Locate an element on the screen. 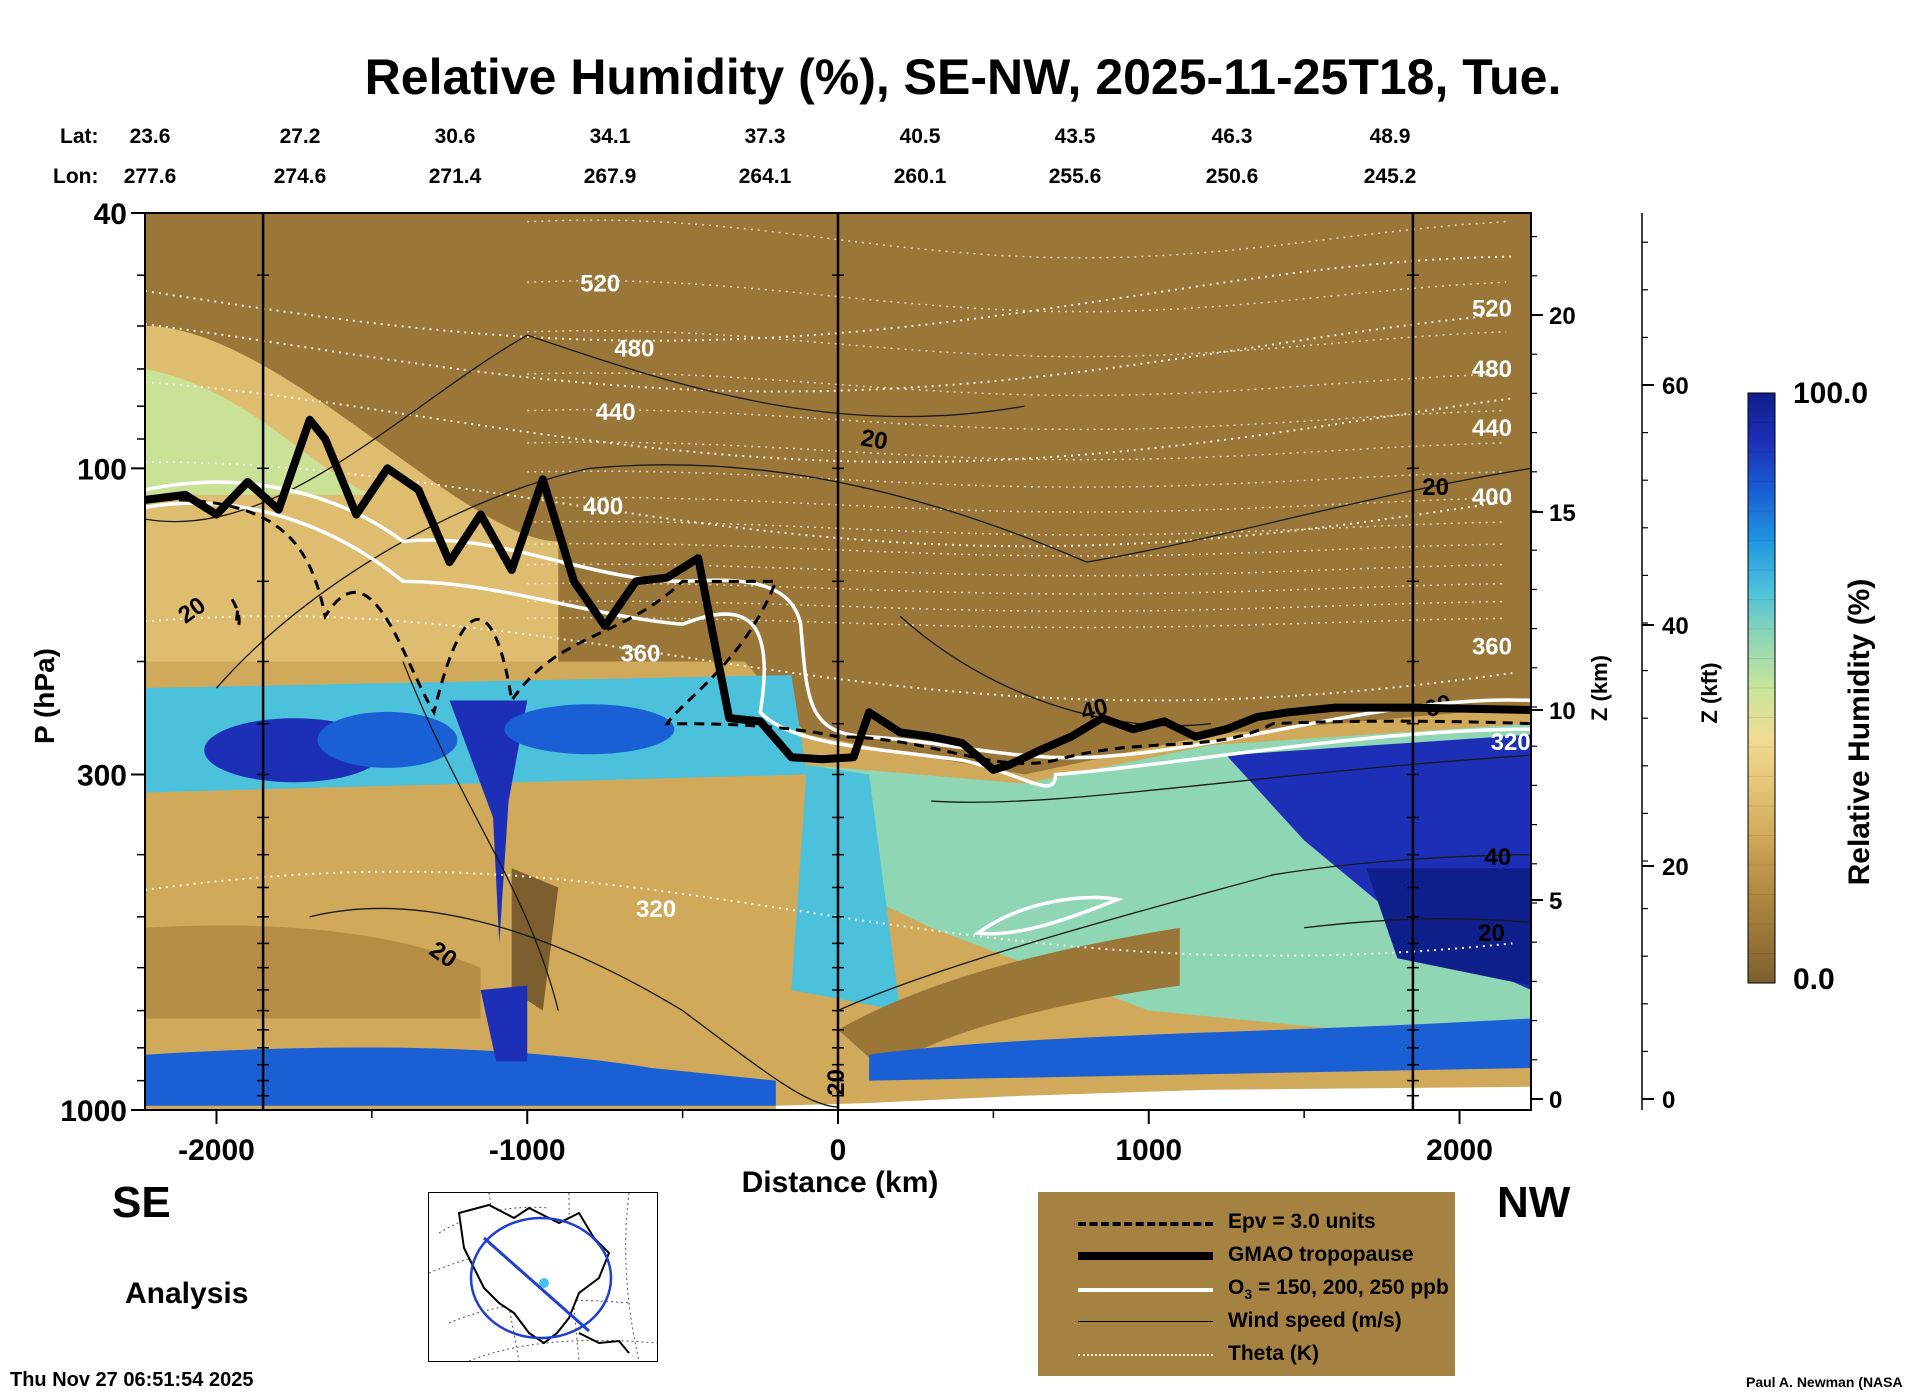 Image resolution: width=1926 pixels, height=1394 pixels. wind-speed-label: 40 is located at coordinates (1497, 857).